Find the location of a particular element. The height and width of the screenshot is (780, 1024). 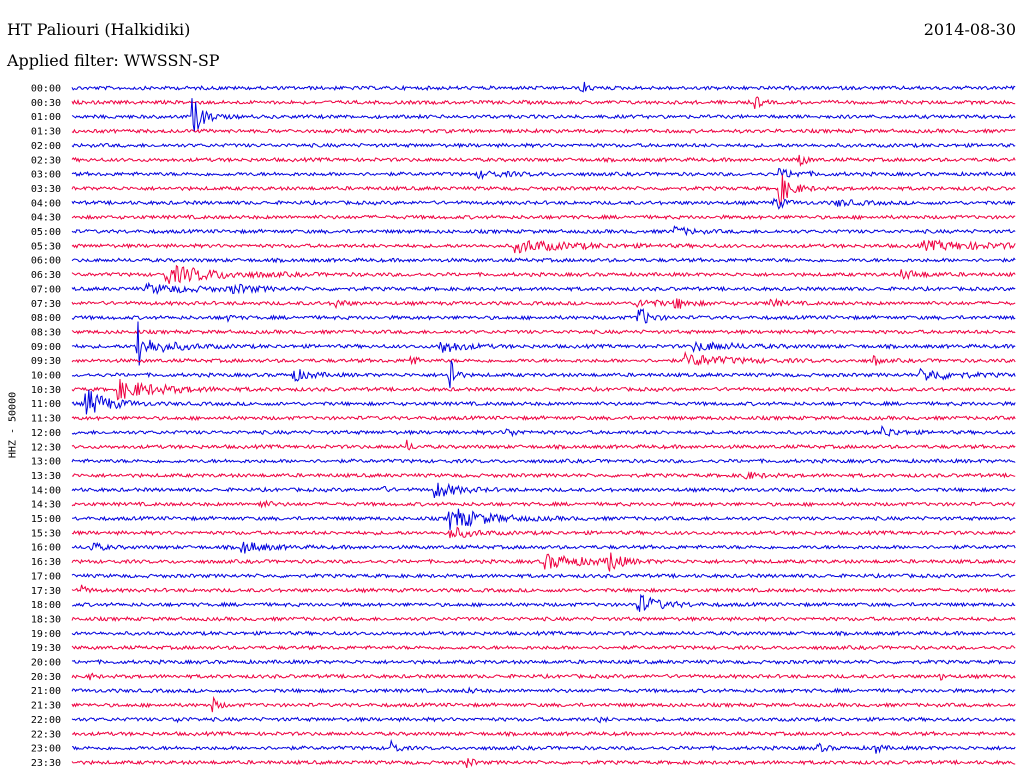

time-tick-label: 06:30 is located at coordinates (46, 275).